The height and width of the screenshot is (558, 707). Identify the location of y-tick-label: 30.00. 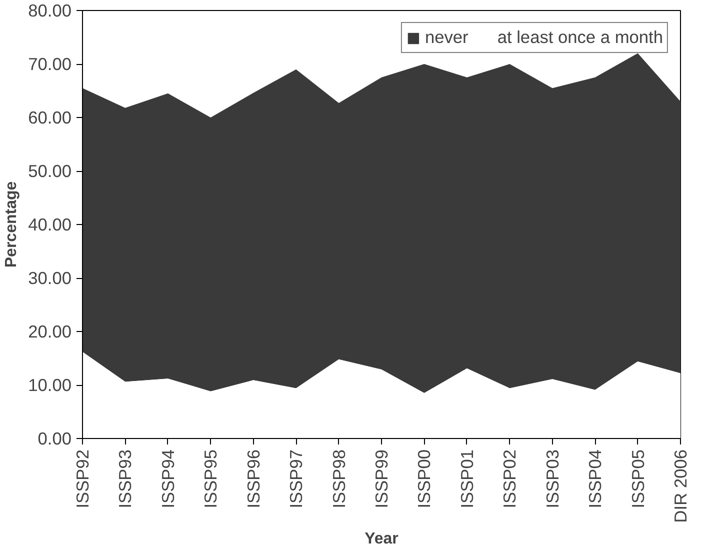
(50, 278).